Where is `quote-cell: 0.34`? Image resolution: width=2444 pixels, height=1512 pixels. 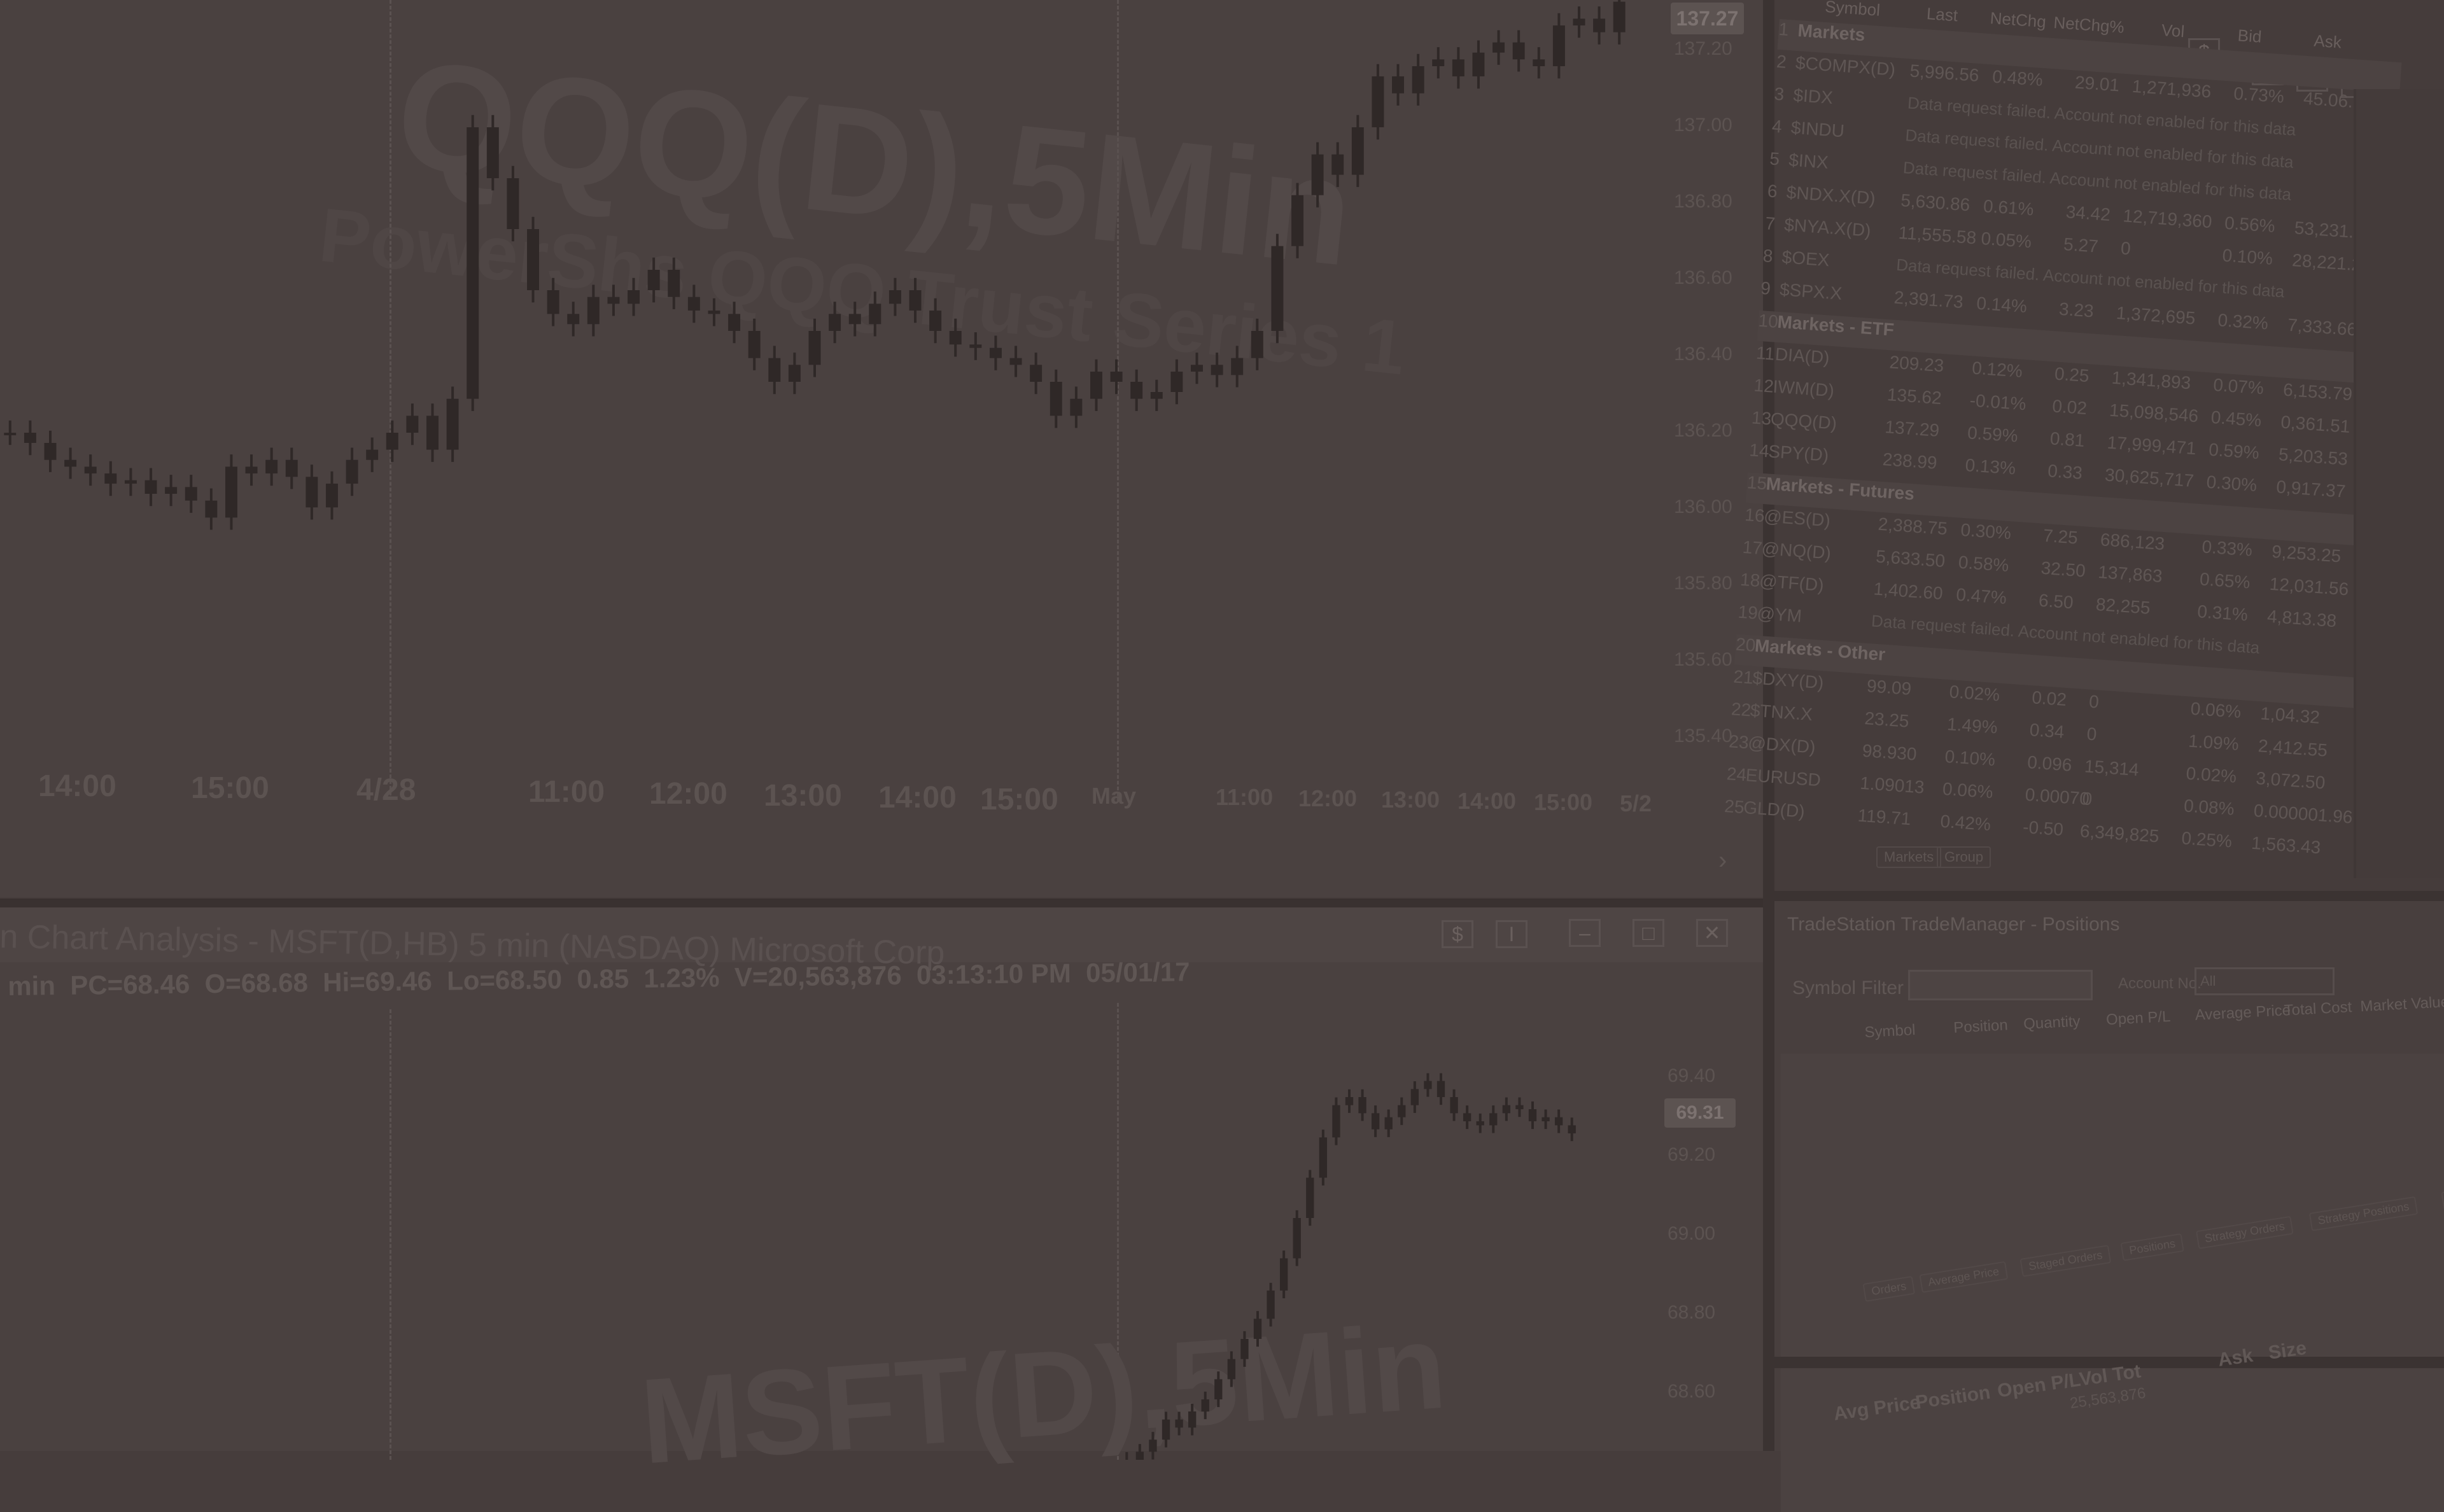 quote-cell: 0.34 is located at coordinates (2046, 731).